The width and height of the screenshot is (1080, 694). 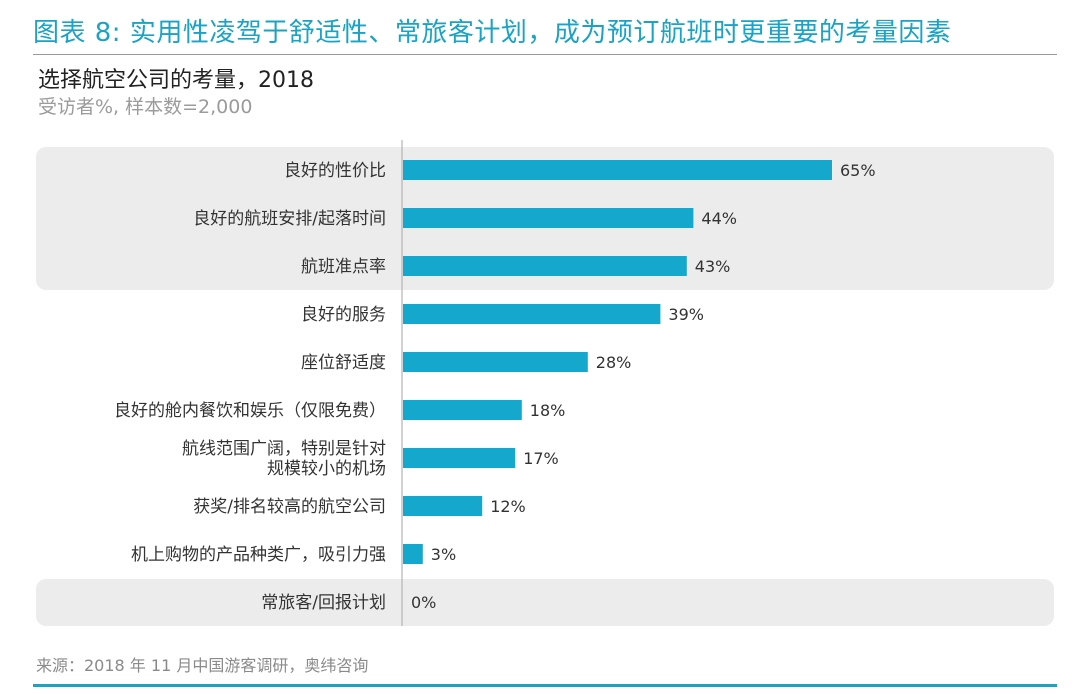 What do you see at coordinates (858, 170) in the screenshot?
I see `value-label-0: 65%` at bounding box center [858, 170].